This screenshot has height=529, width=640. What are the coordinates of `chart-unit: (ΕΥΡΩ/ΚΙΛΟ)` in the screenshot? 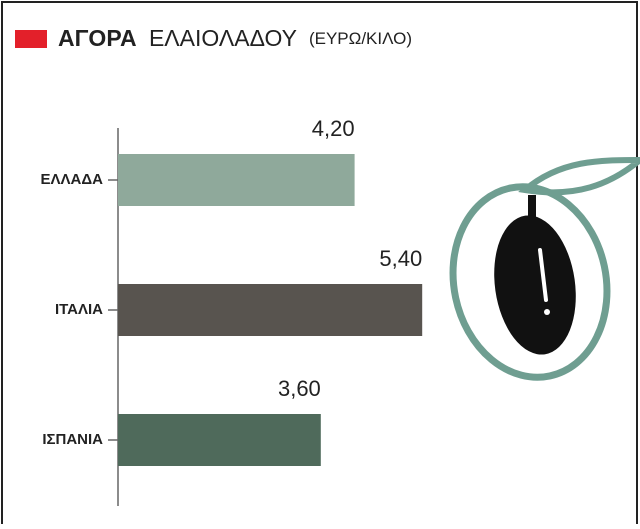 It's located at (360, 38).